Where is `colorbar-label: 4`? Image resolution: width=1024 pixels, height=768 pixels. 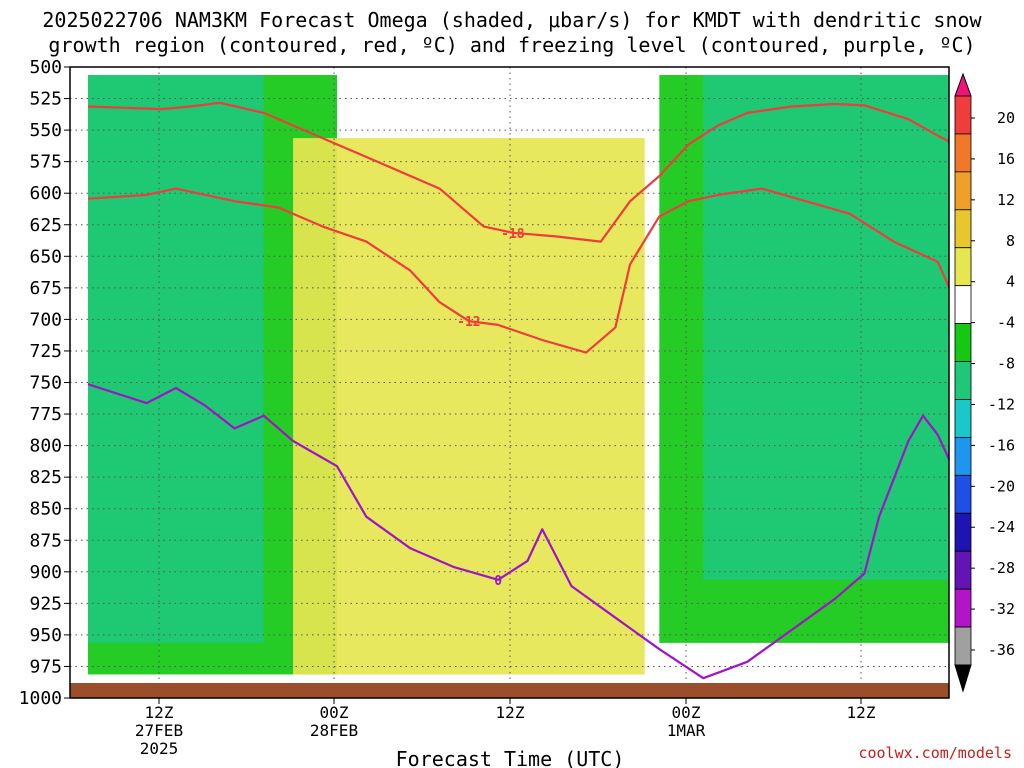 colorbar-label: 4 is located at coordinates (1010, 282).